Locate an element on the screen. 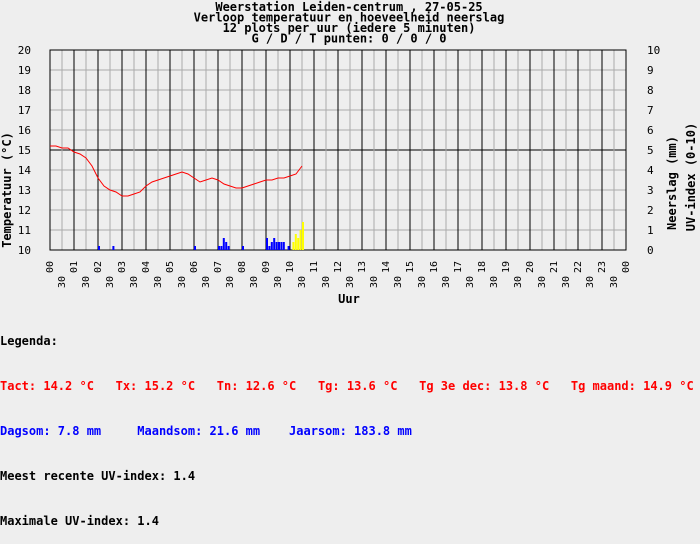 This screenshot has height=544, width=700. legend-heading: Legenda: is located at coordinates (29, 341).